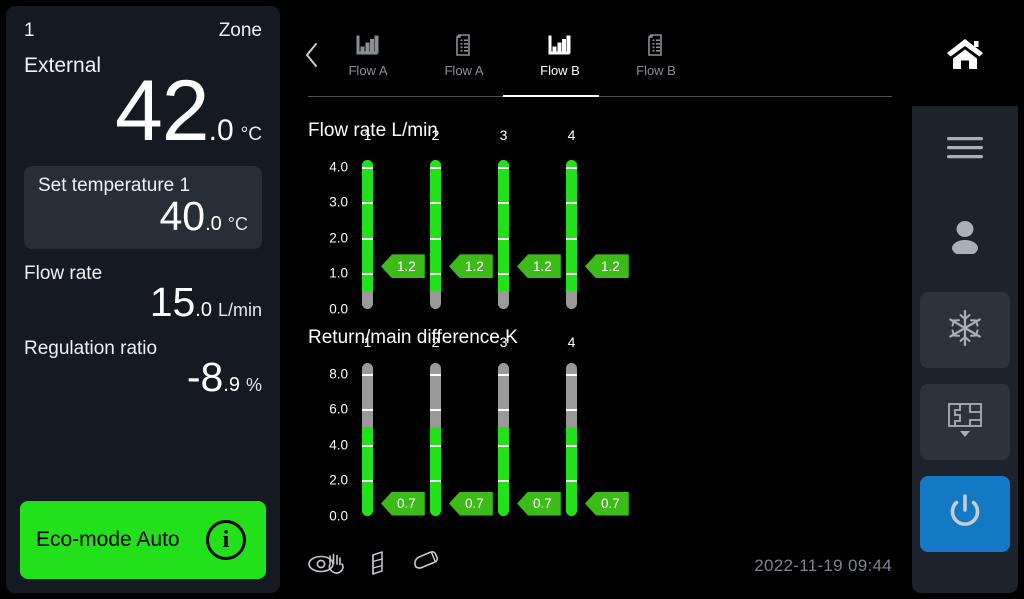  I want to click on tab-flow-a-chart: Flow A, so click(368, 51).